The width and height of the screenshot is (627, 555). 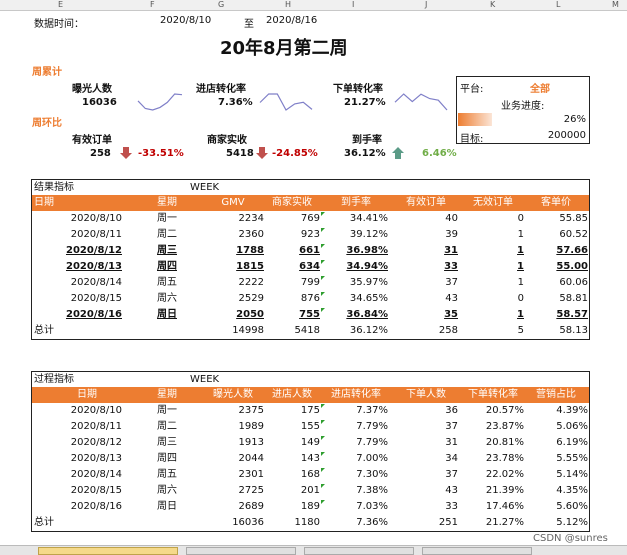 What do you see at coordinates (96, 426) in the screenshot?
I see `table-cell: 2020/8/11` at bounding box center [96, 426].